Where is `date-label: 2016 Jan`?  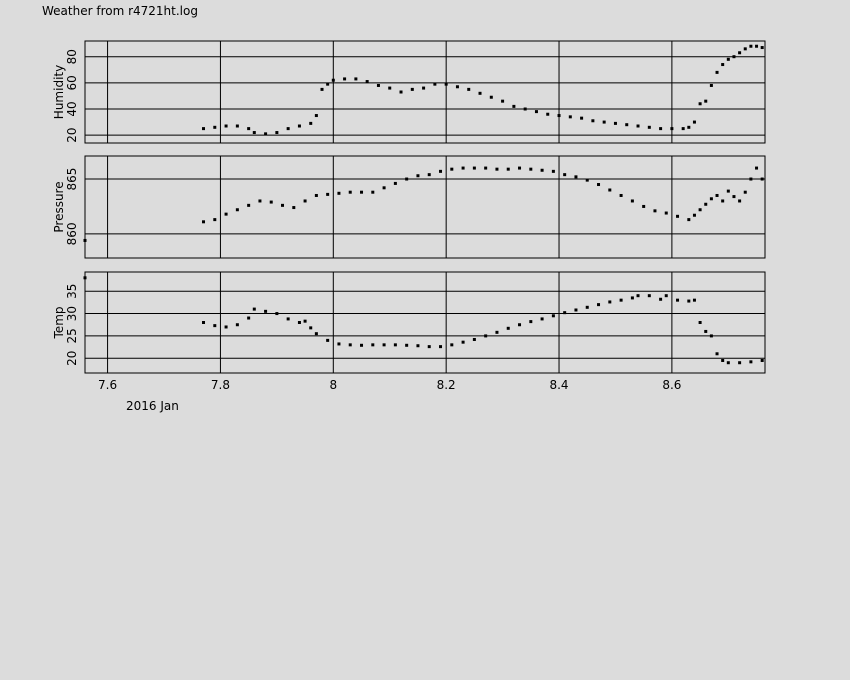 date-label: 2016 Jan is located at coordinates (152, 406).